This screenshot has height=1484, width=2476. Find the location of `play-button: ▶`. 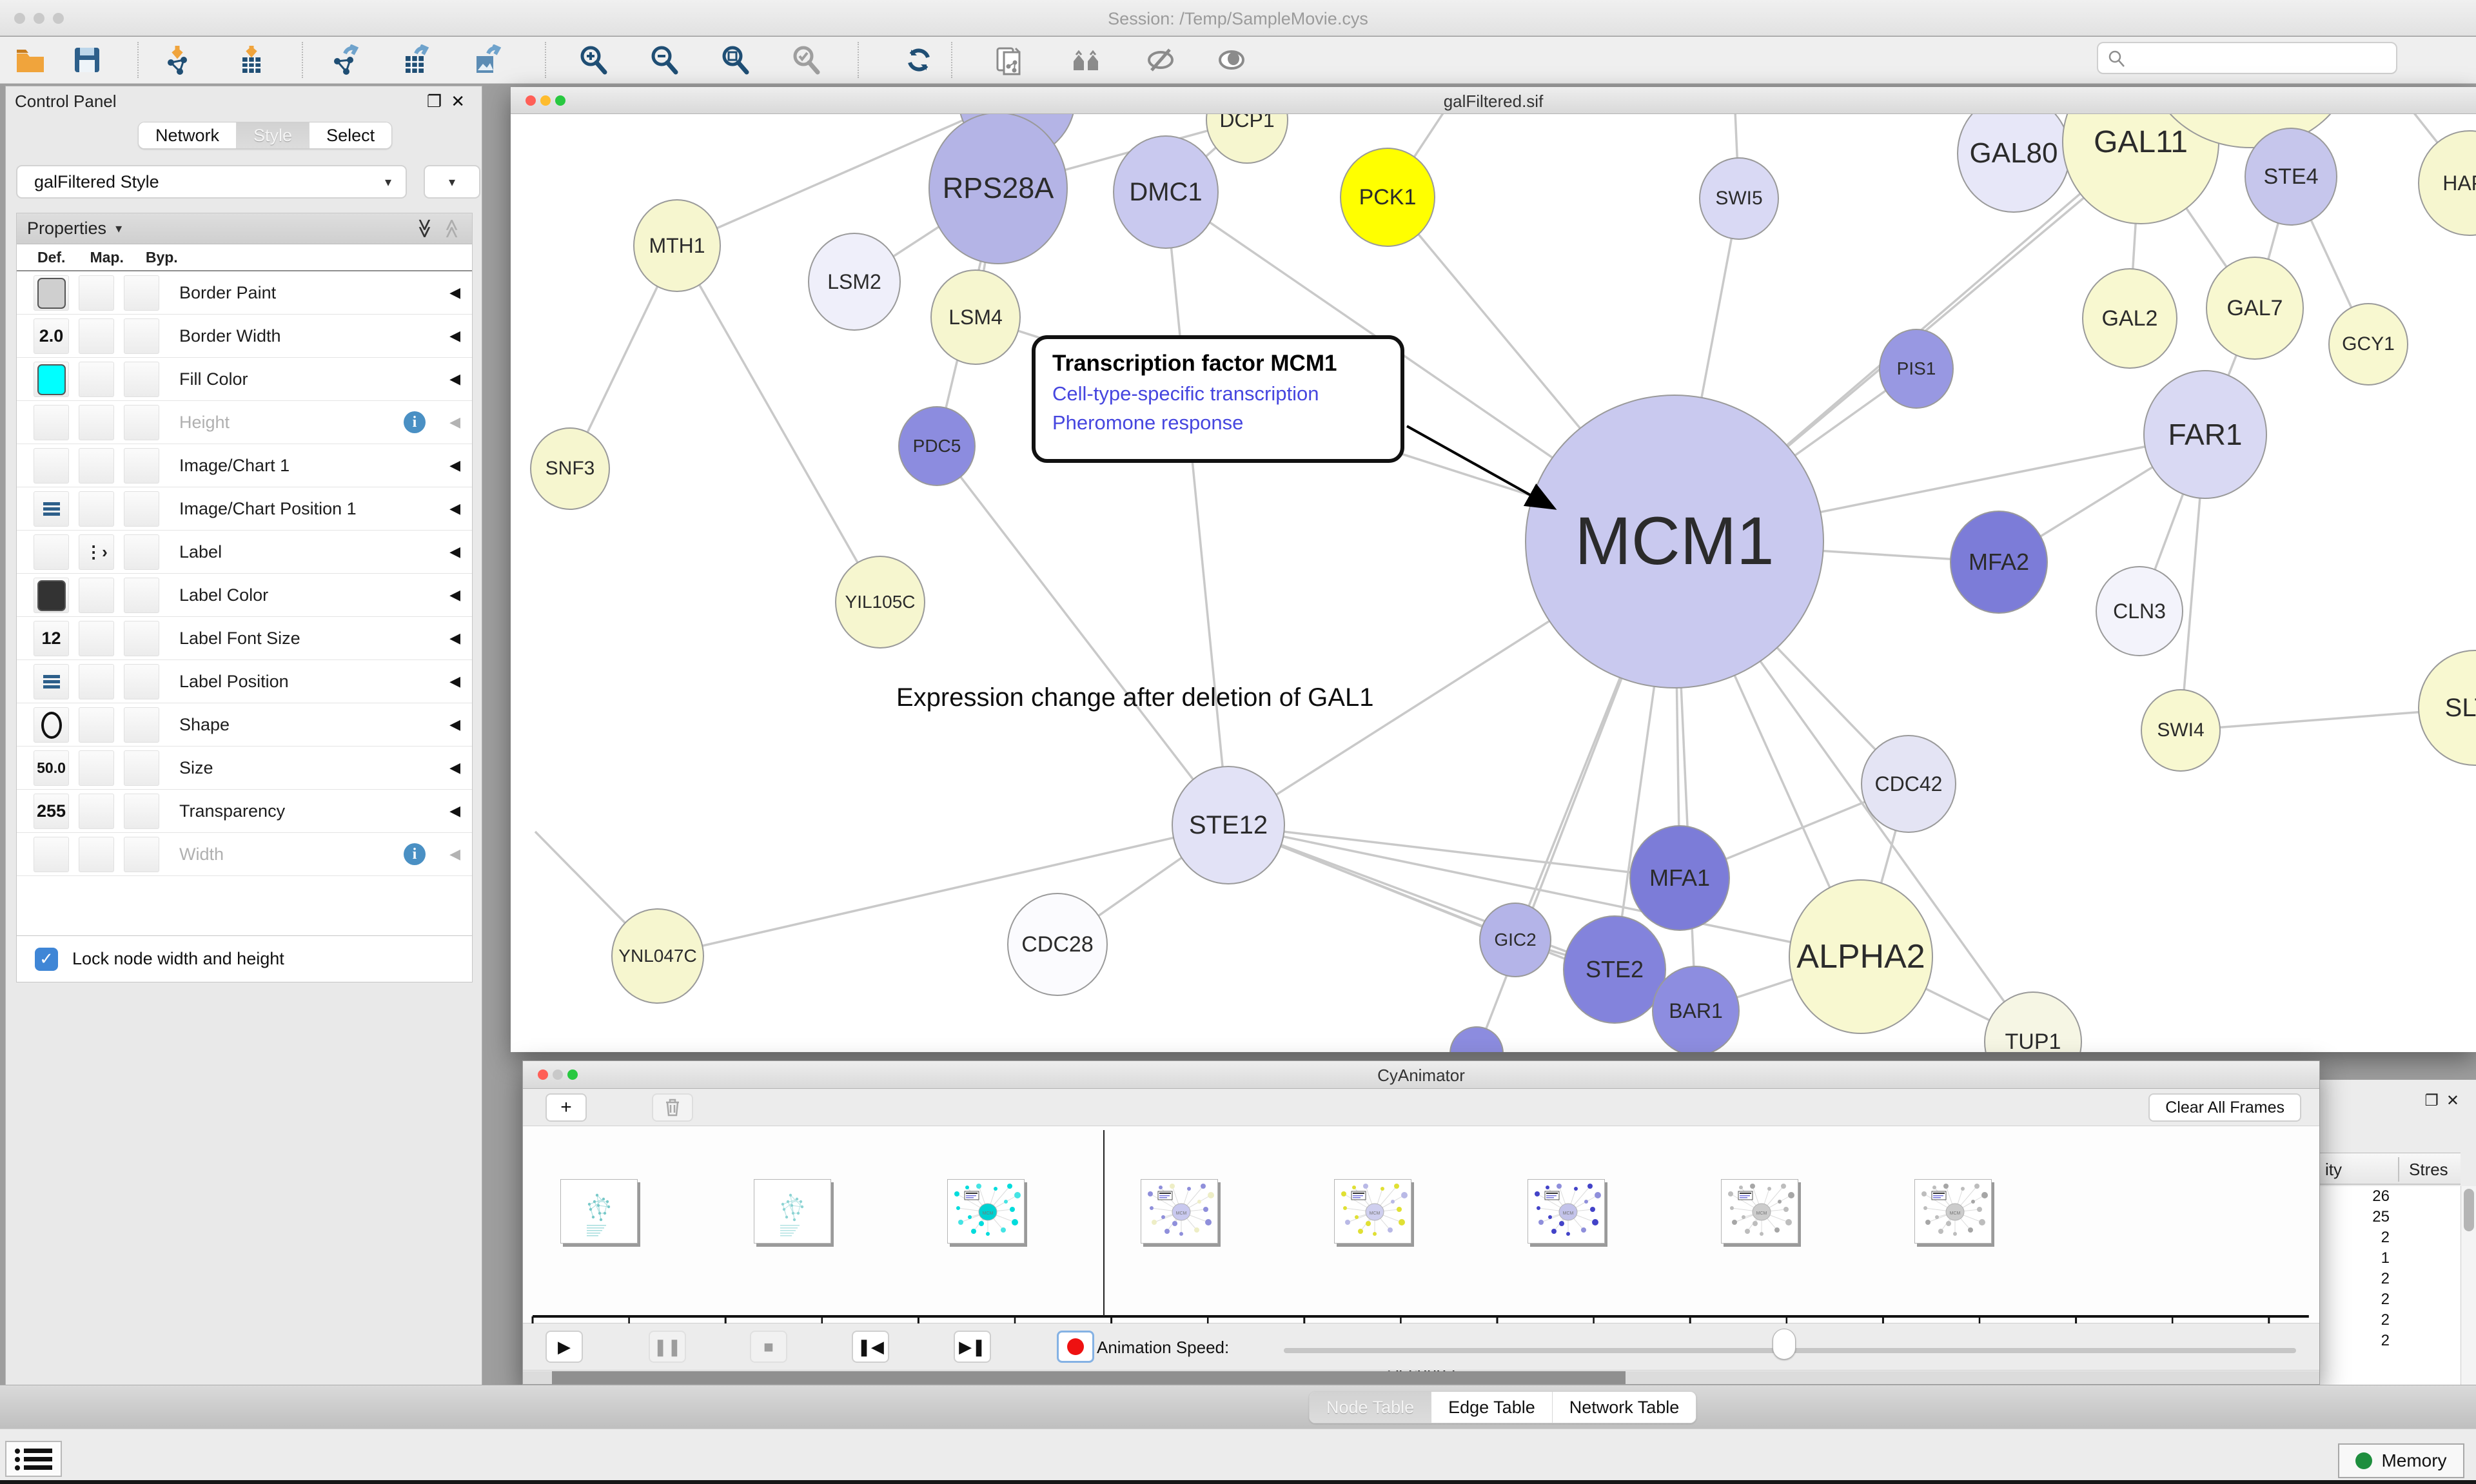

play-button: ▶ is located at coordinates (564, 1347).